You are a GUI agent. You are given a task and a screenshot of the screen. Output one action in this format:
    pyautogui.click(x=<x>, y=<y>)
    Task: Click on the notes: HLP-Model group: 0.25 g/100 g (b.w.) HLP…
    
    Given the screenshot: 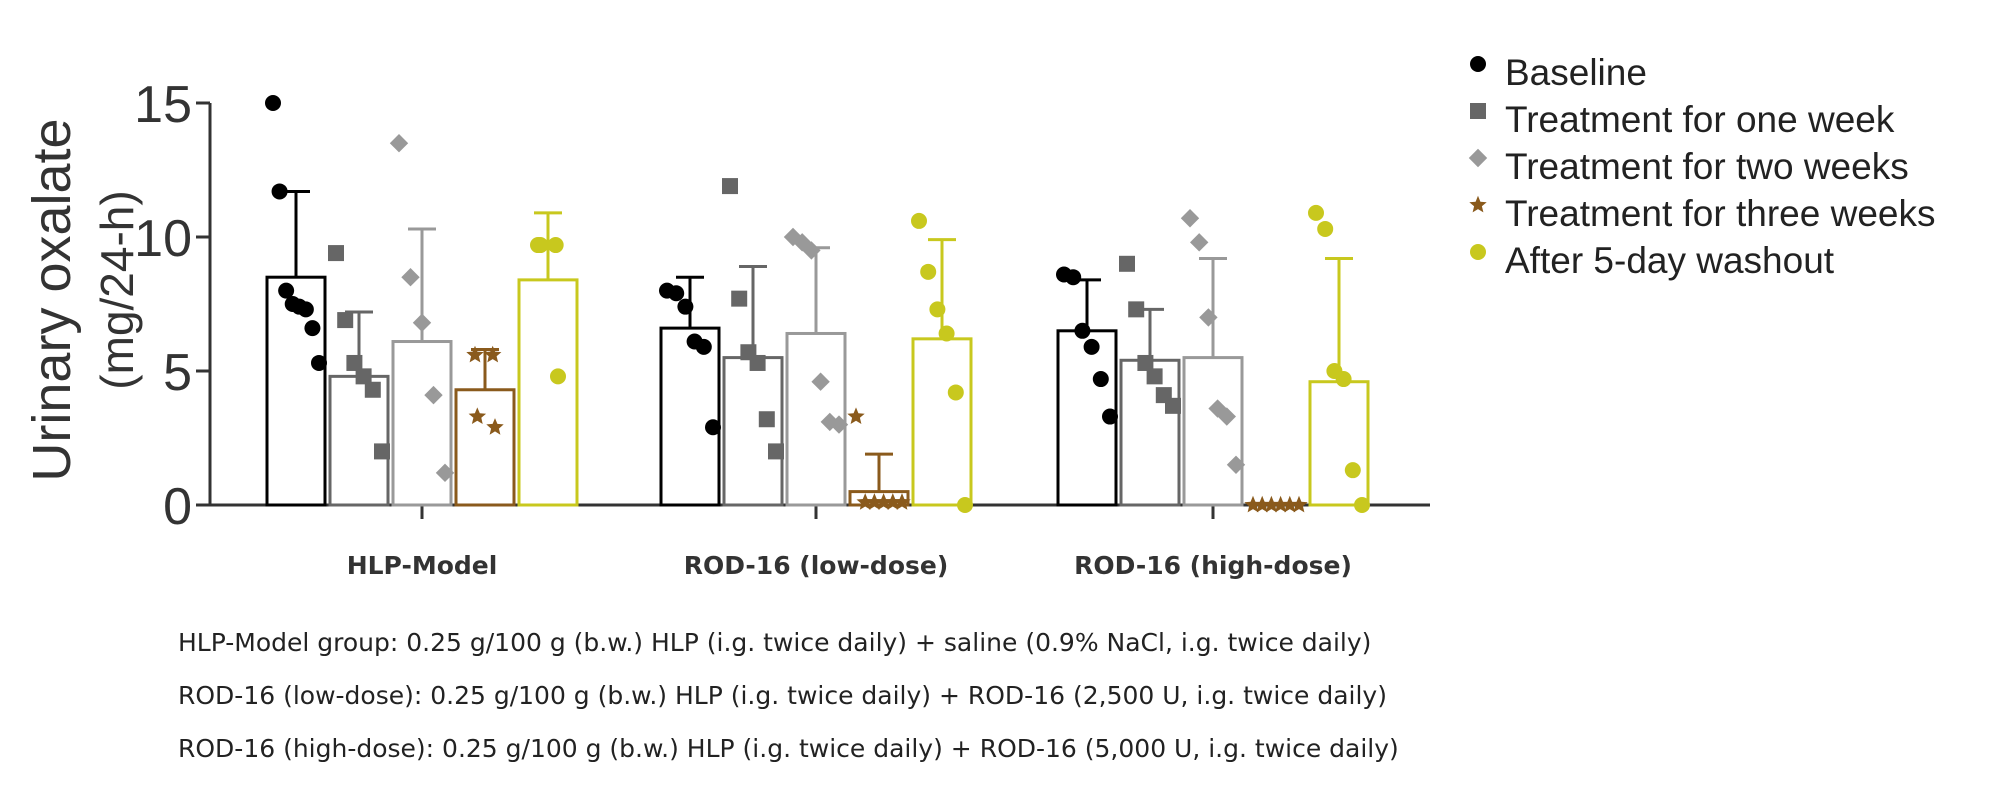 What is the action you would take?
    pyautogui.click(x=788, y=707)
    